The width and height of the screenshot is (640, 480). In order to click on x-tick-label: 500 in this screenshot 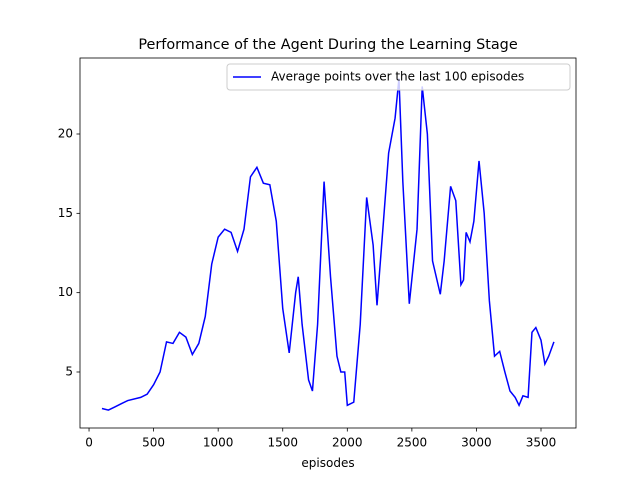, I will do `click(153, 443)`.